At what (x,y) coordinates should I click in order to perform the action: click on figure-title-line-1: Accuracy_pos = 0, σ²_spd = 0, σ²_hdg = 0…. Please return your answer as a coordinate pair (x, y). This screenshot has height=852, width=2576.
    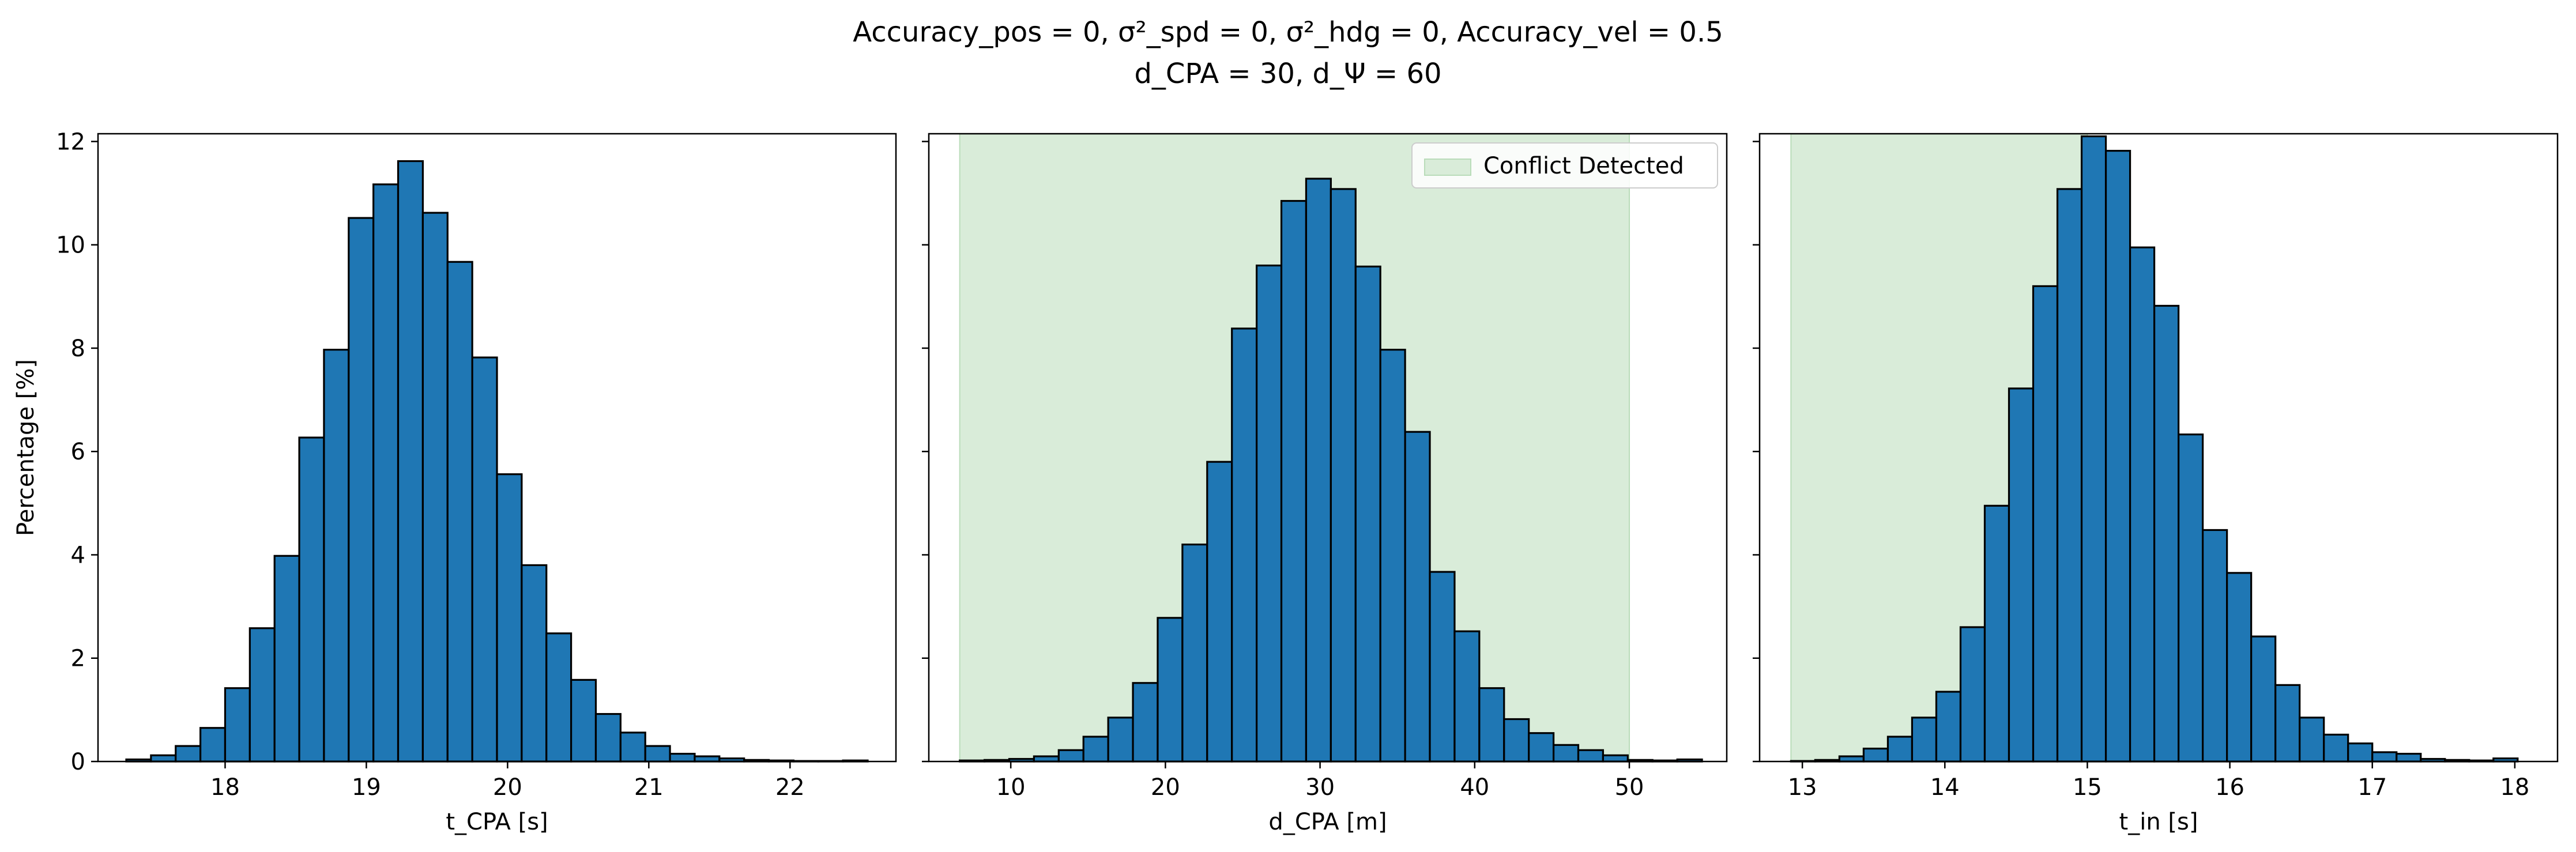
    Looking at the image, I should click on (1288, 32).